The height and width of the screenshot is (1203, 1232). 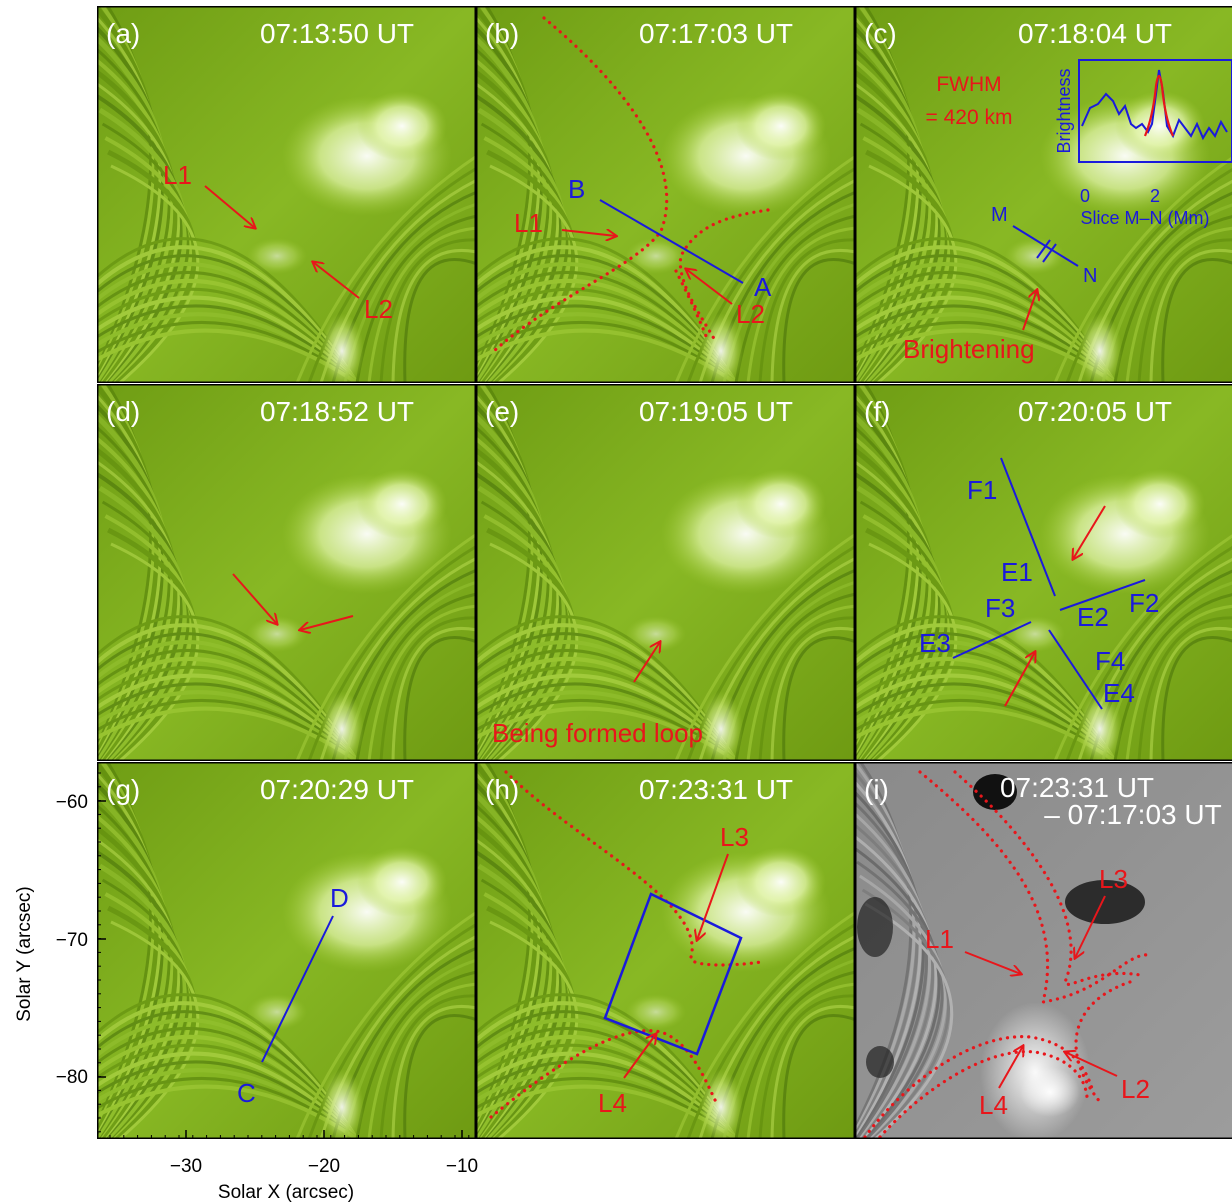 What do you see at coordinates (612, 1103) in the screenshot?
I see `loop-label-L4: L4` at bounding box center [612, 1103].